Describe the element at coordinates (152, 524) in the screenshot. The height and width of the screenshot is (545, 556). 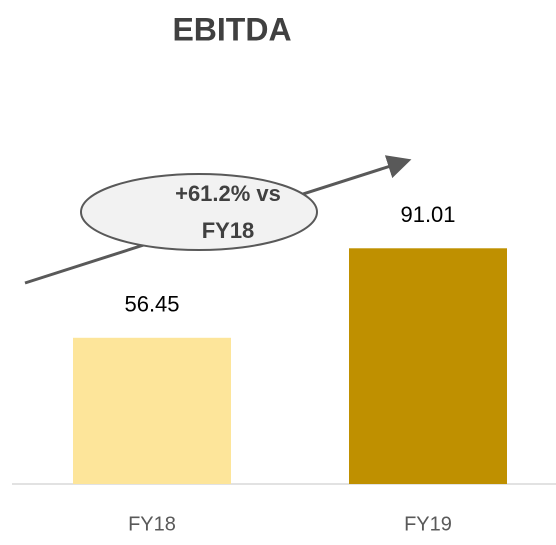
I see `x-tick-label: FY18` at that location.